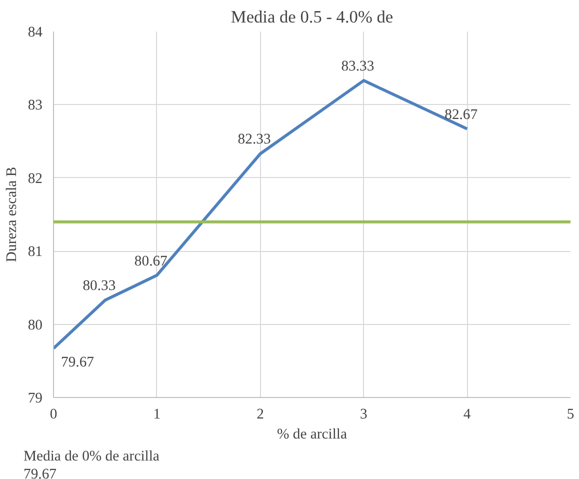  I want to click on y-tick-label: 79, so click(35, 398).